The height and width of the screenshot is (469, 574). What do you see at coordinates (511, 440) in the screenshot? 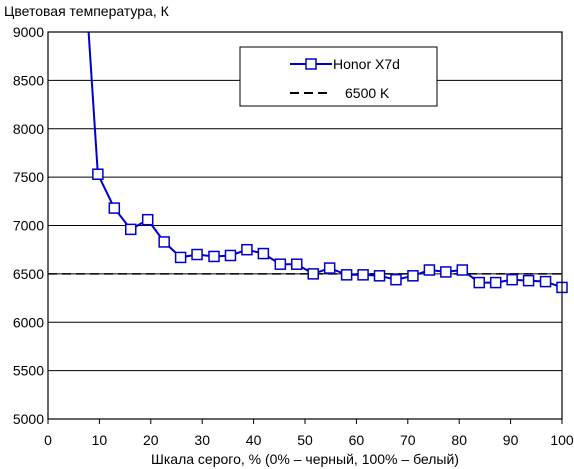
I see `x-tick-label: 90` at bounding box center [511, 440].